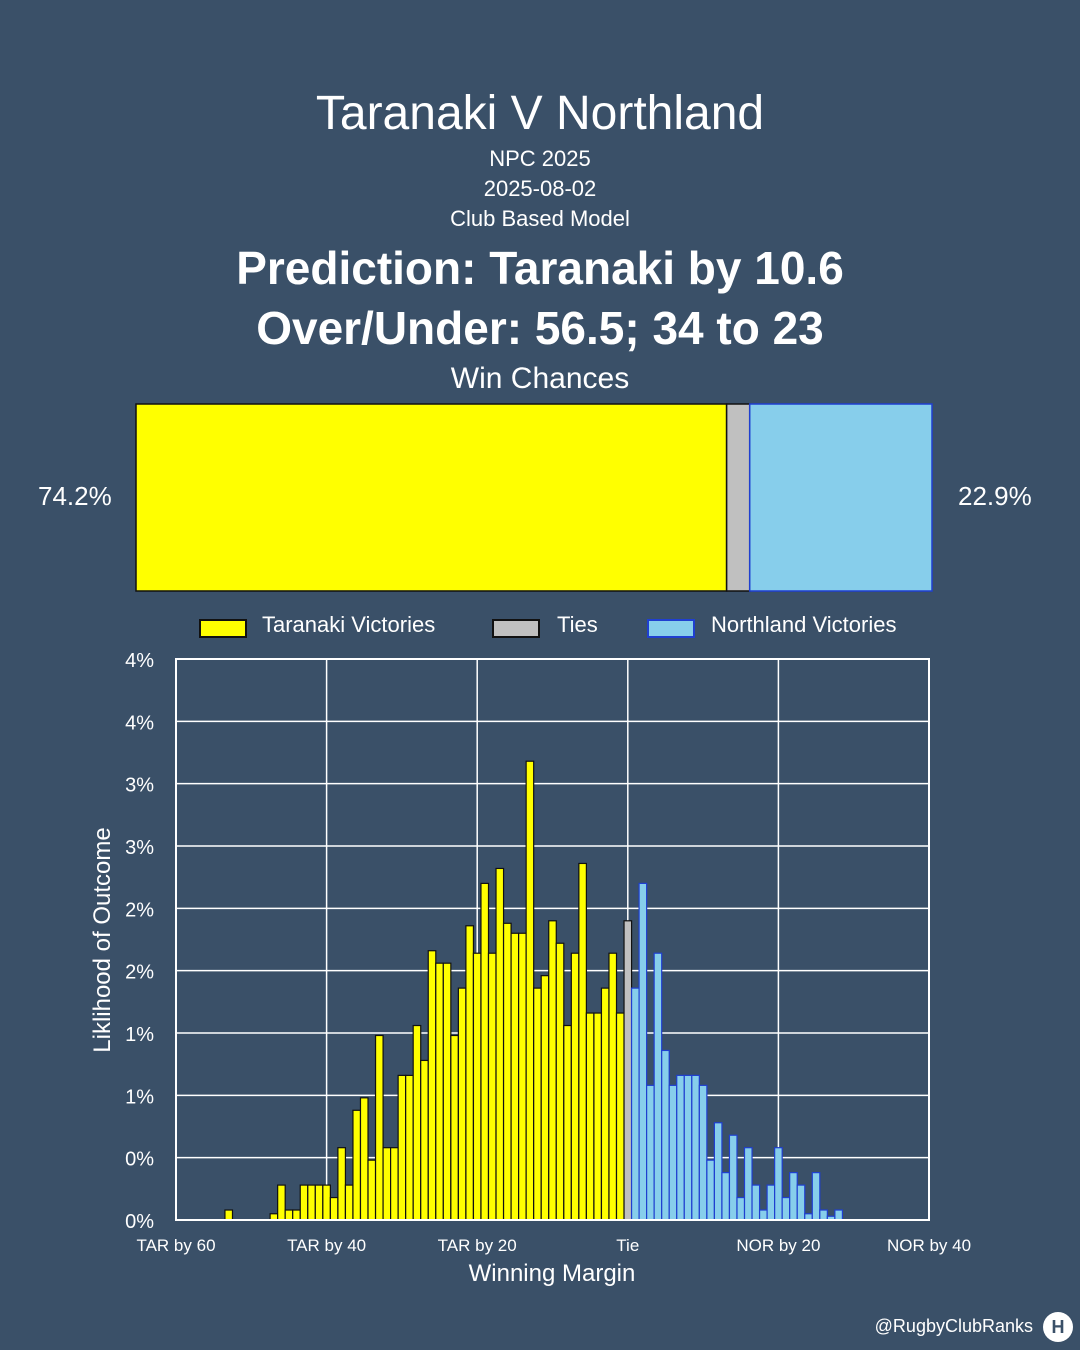 This screenshot has height=1350, width=1080. I want to click on x-tick-label: NOR by 40, so click(929, 1245).